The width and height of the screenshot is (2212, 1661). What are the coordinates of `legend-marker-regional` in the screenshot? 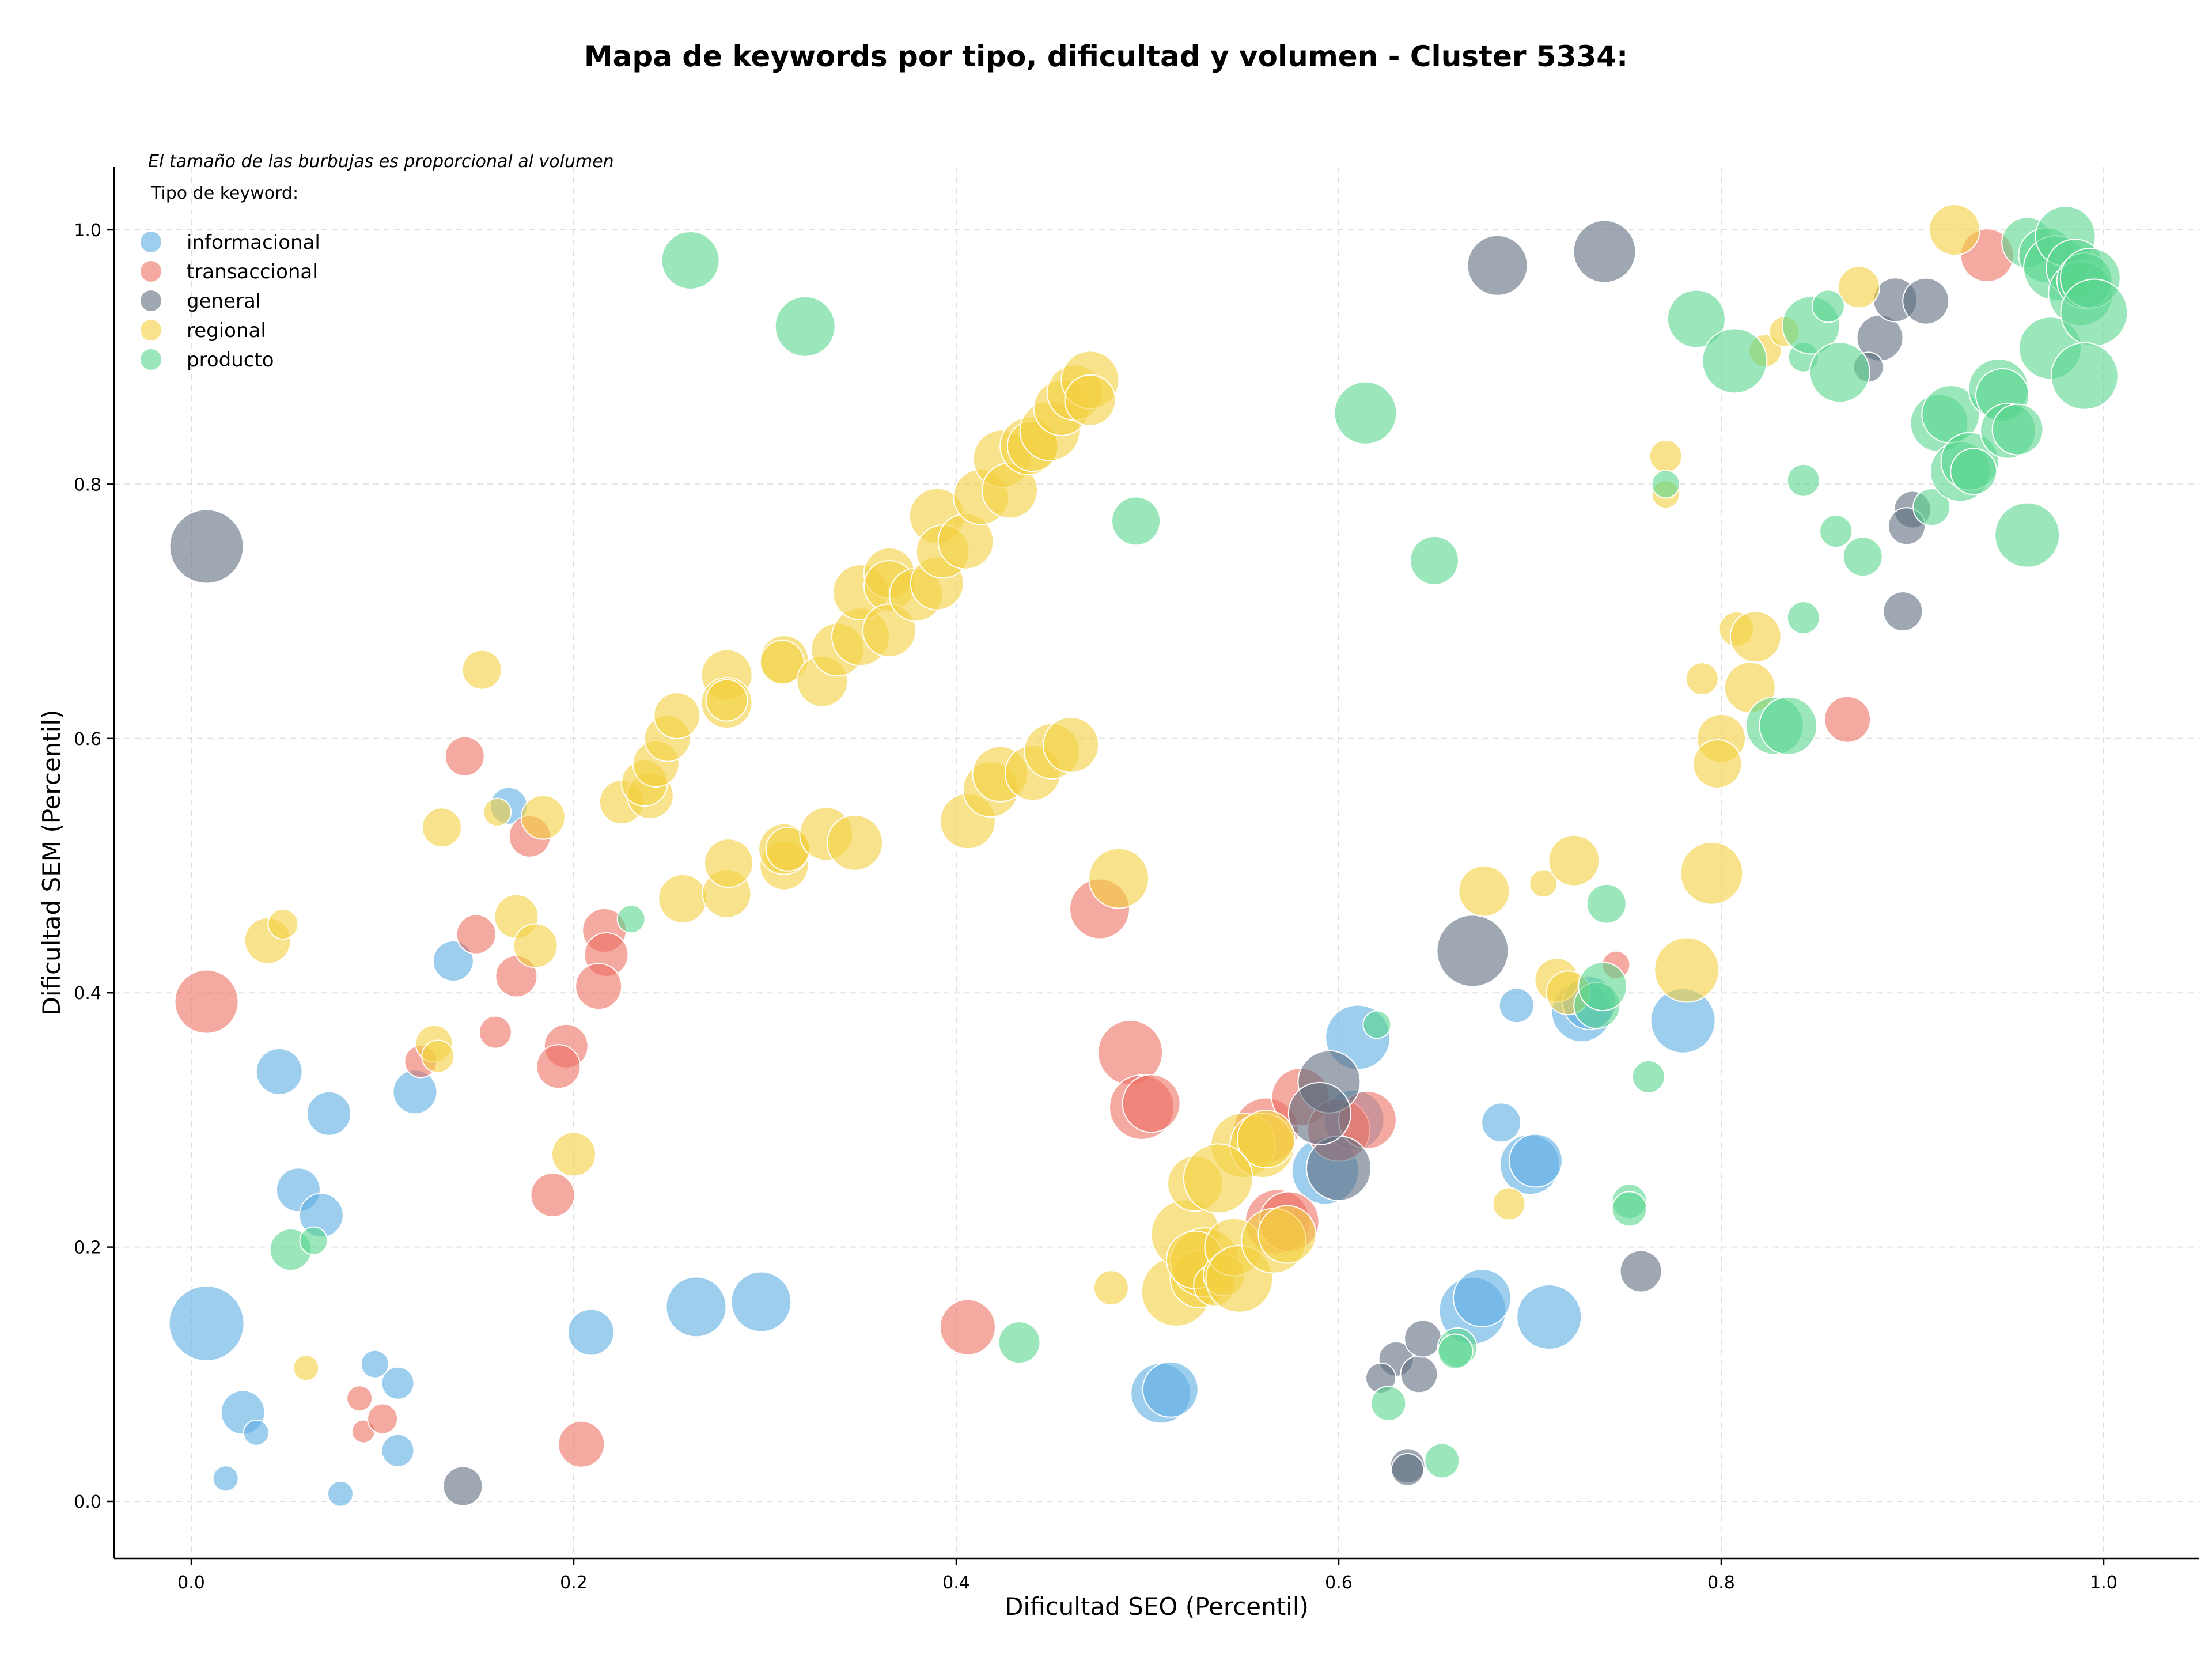 It's located at (151, 330).